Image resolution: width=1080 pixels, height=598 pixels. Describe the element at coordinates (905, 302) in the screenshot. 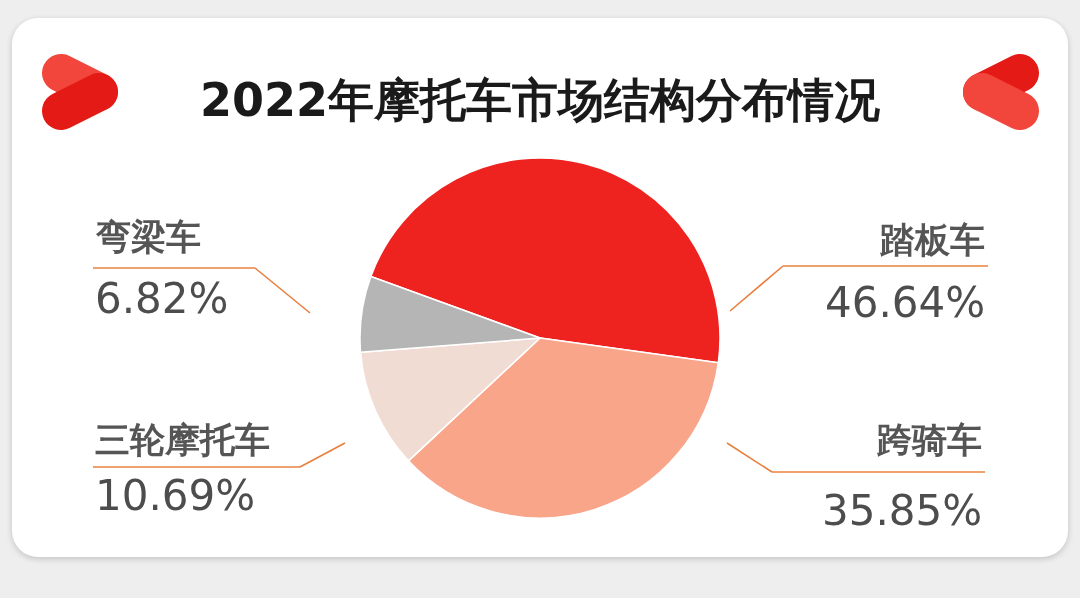

I see `data-label: 46.64%` at that location.